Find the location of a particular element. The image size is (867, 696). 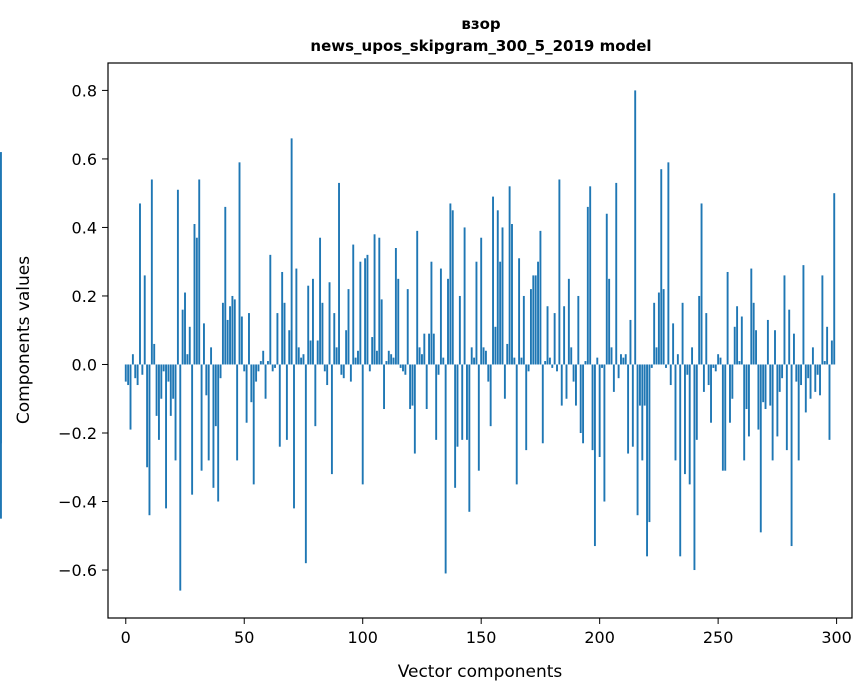

x-tick-label: 0 is located at coordinates (126, 637).